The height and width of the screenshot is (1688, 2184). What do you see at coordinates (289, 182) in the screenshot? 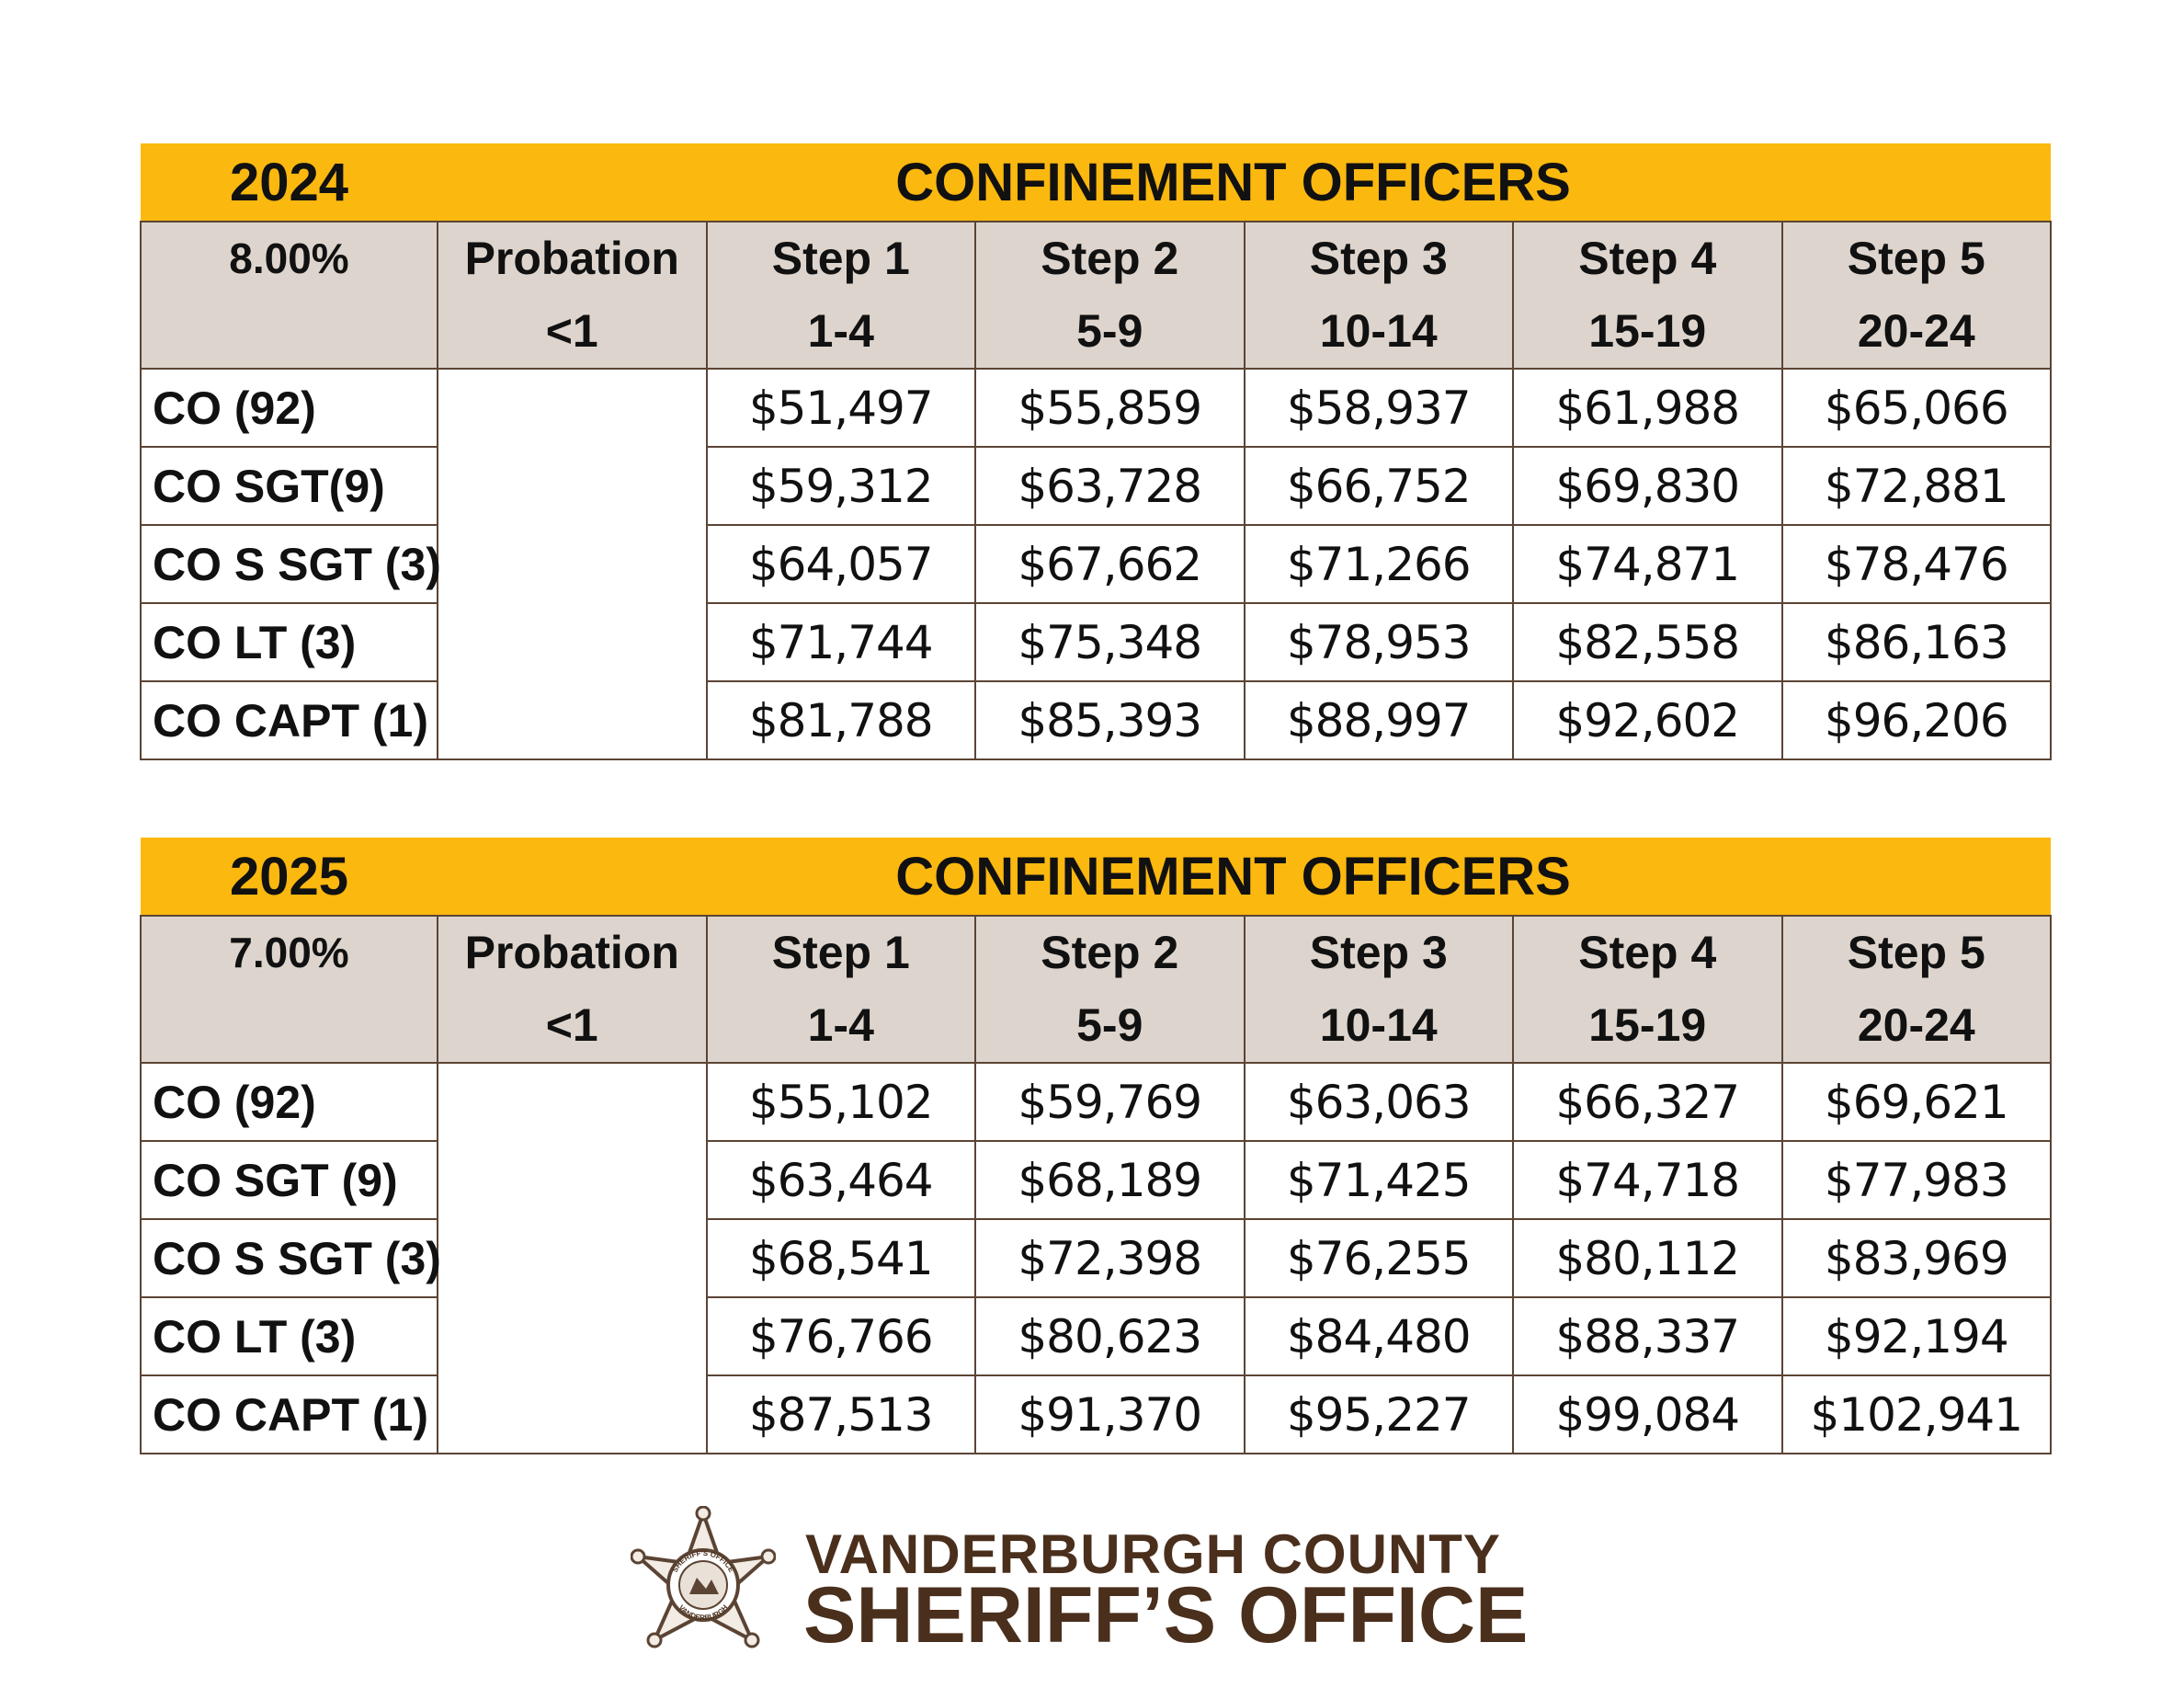
I see `table-year: 2024` at bounding box center [289, 182].